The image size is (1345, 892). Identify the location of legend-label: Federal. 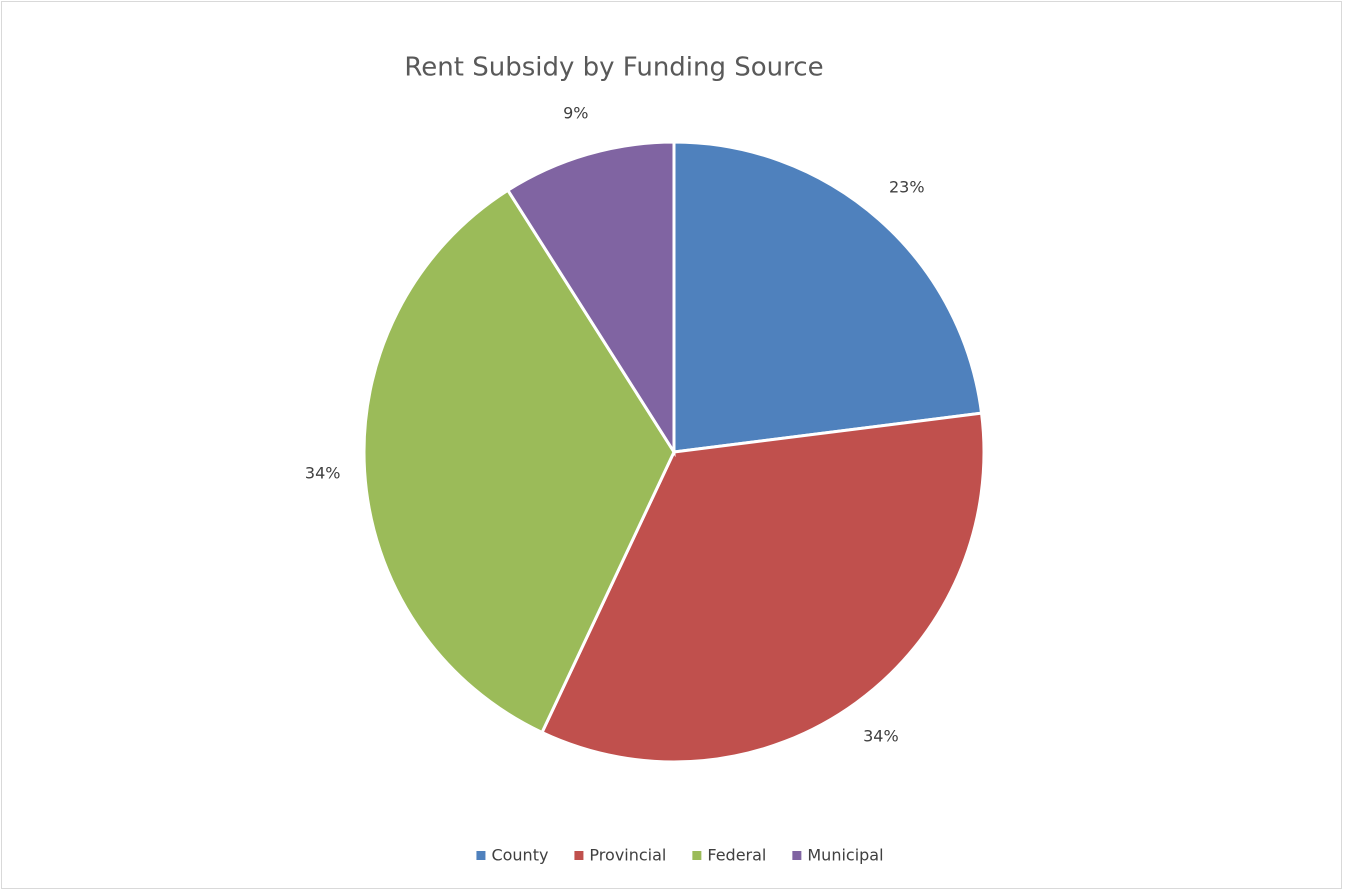
(736, 855).